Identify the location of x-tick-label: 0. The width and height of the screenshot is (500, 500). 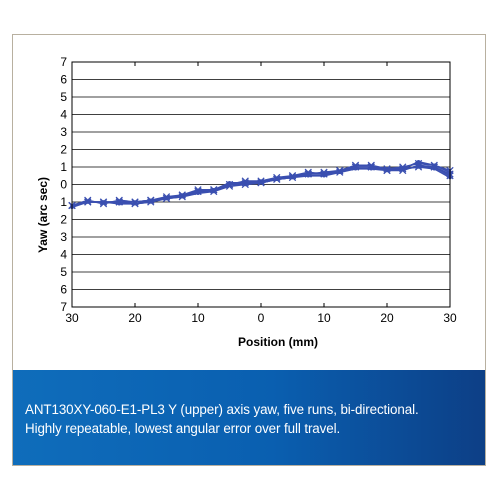
(261, 318).